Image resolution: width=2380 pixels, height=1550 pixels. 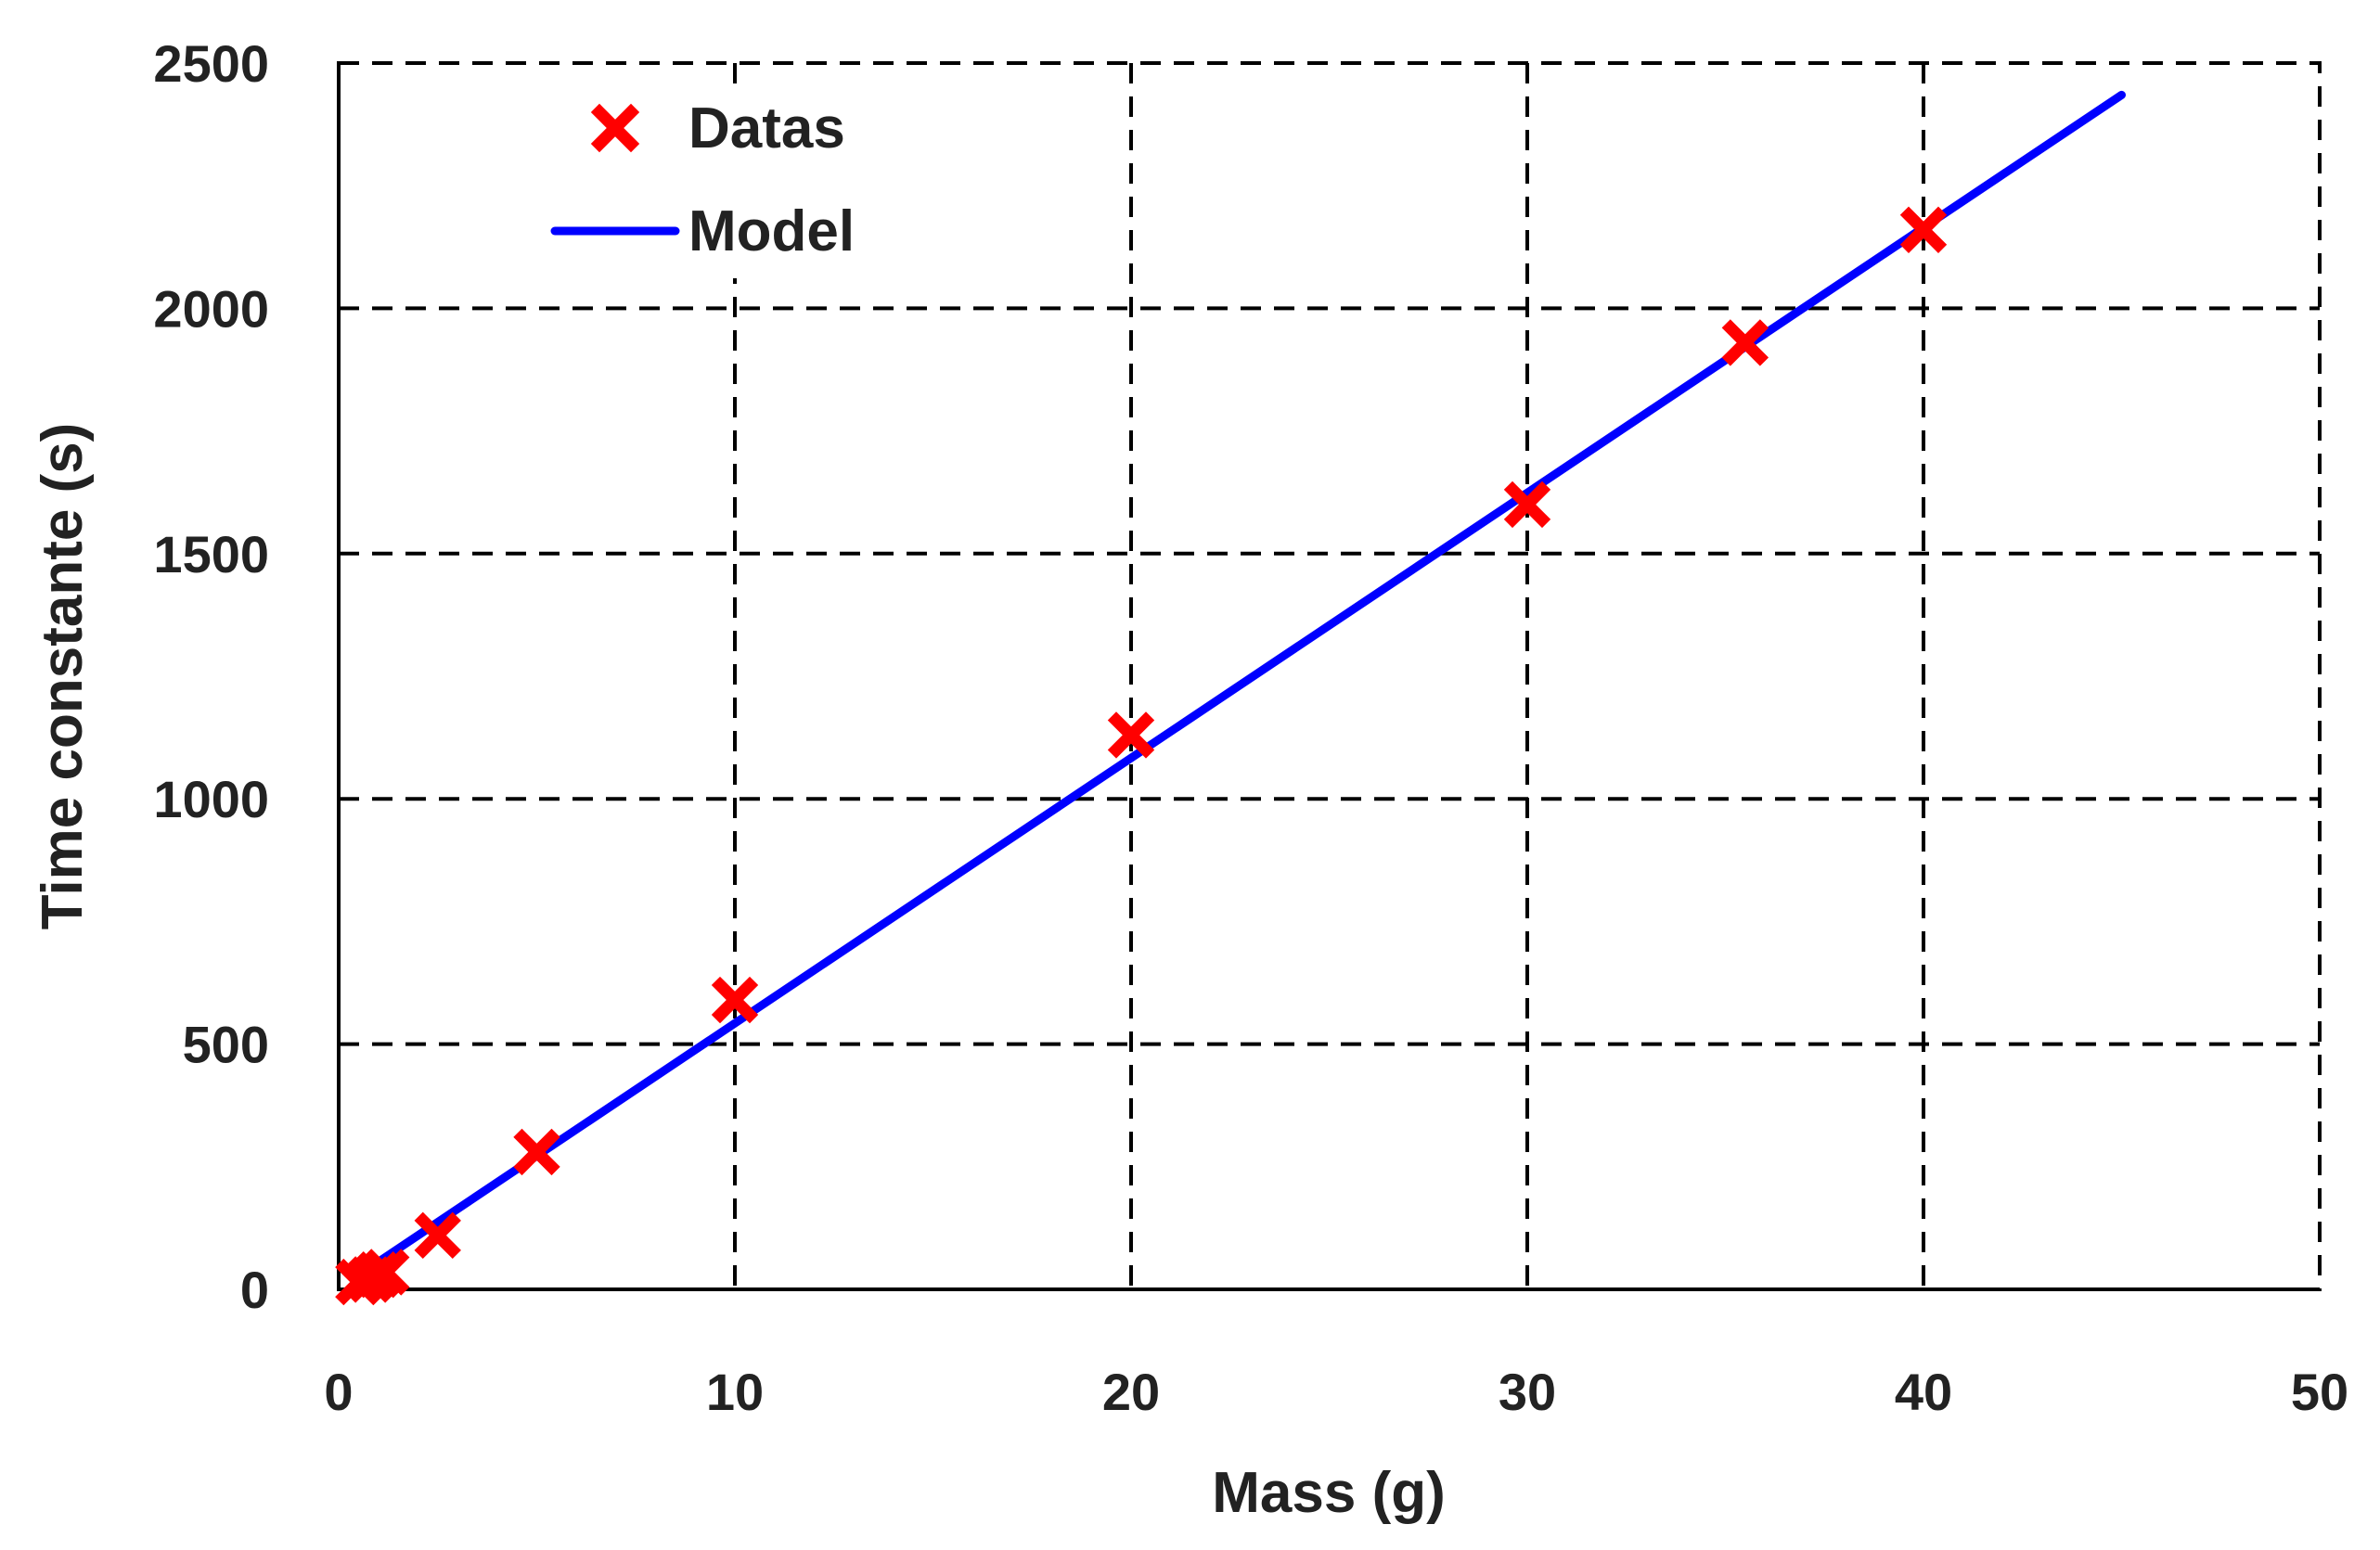 I want to click on x-tick-label-30: 30, so click(x=1527, y=1392).